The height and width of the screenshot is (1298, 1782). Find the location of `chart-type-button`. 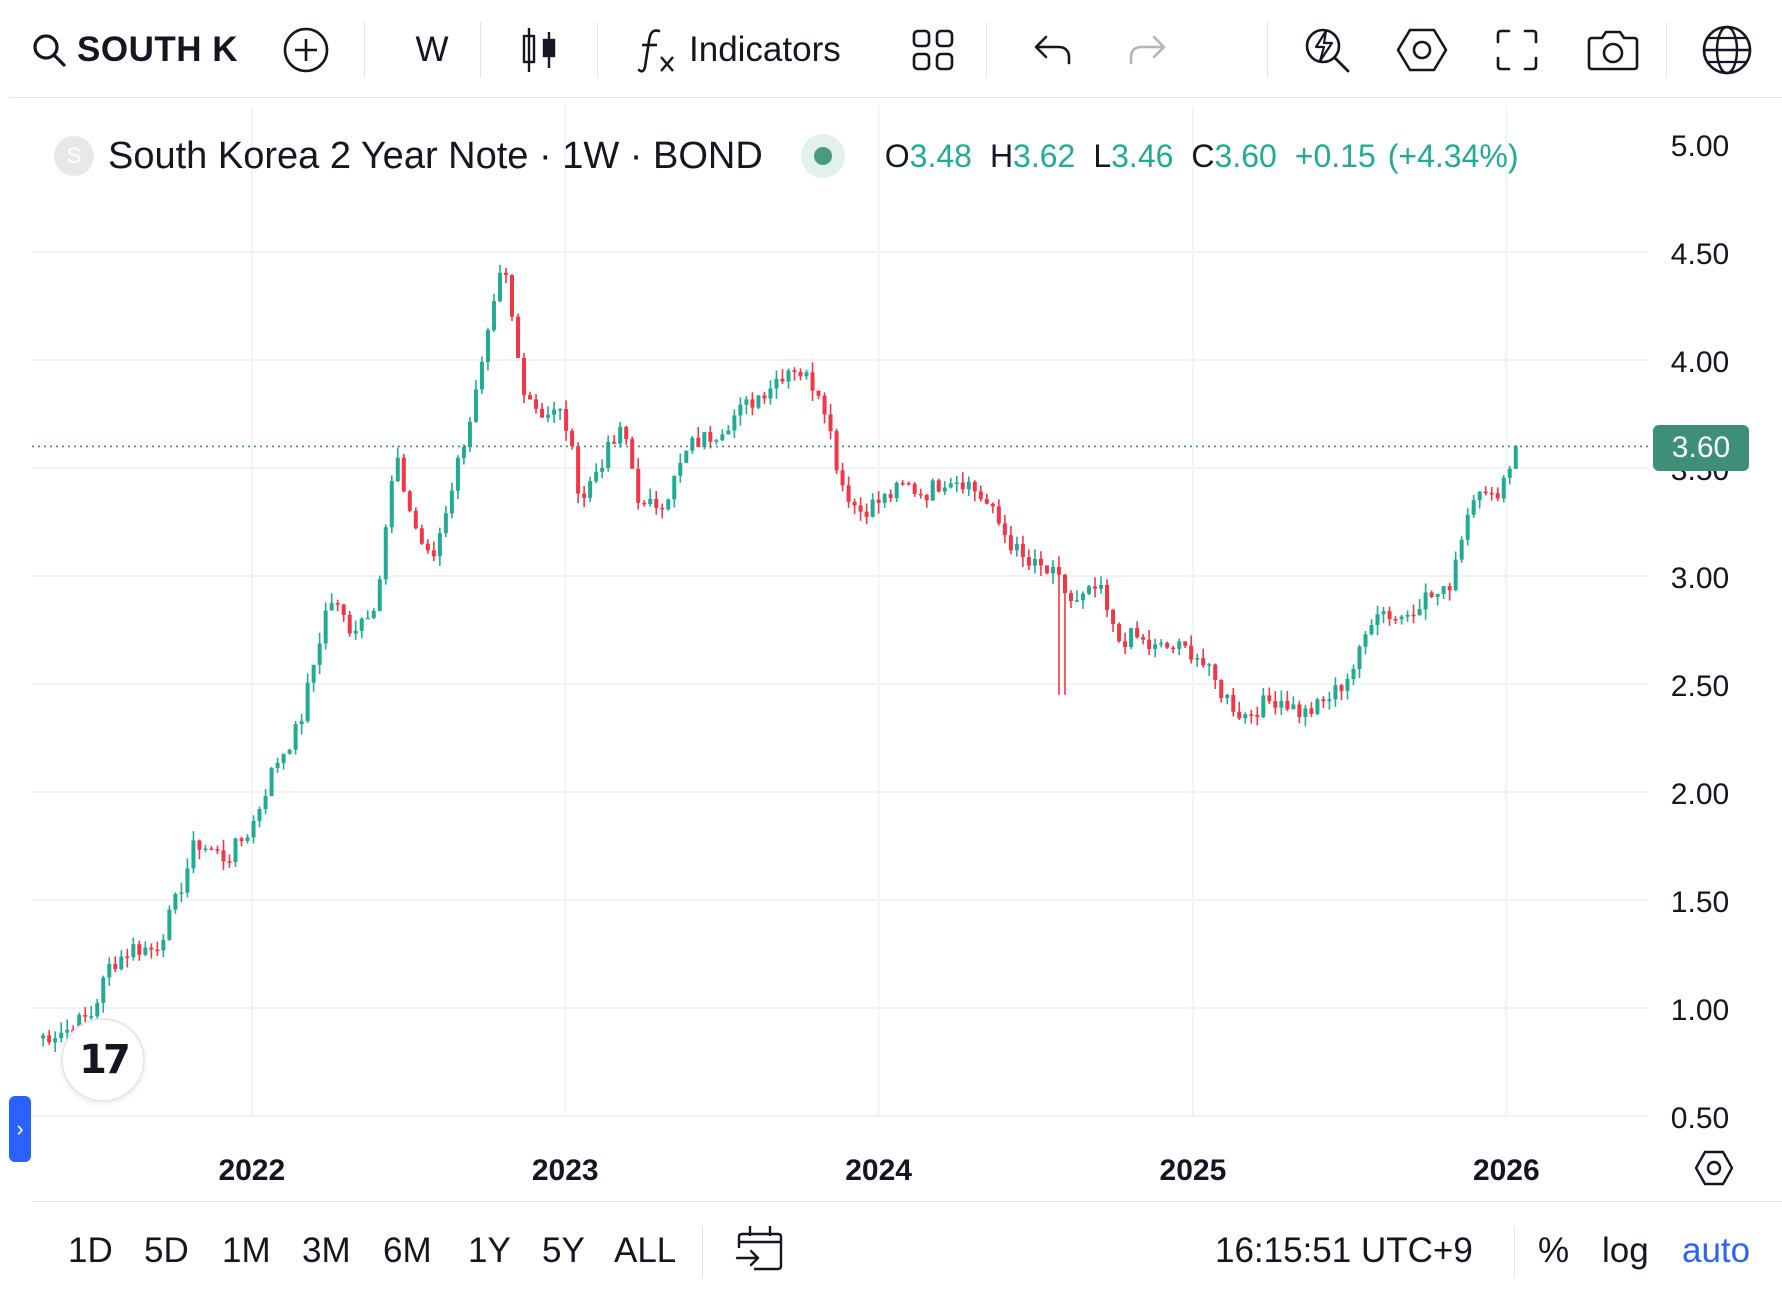

chart-type-button is located at coordinates (539, 50).